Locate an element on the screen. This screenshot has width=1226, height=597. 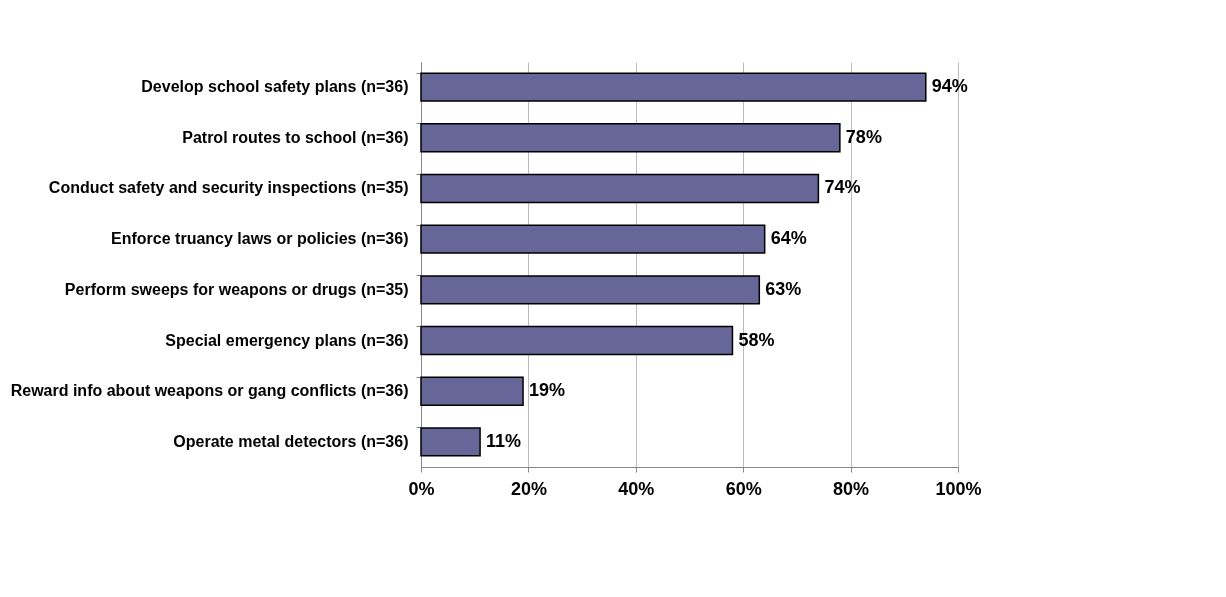
x-tick-label: 40% is located at coordinates (636, 488).